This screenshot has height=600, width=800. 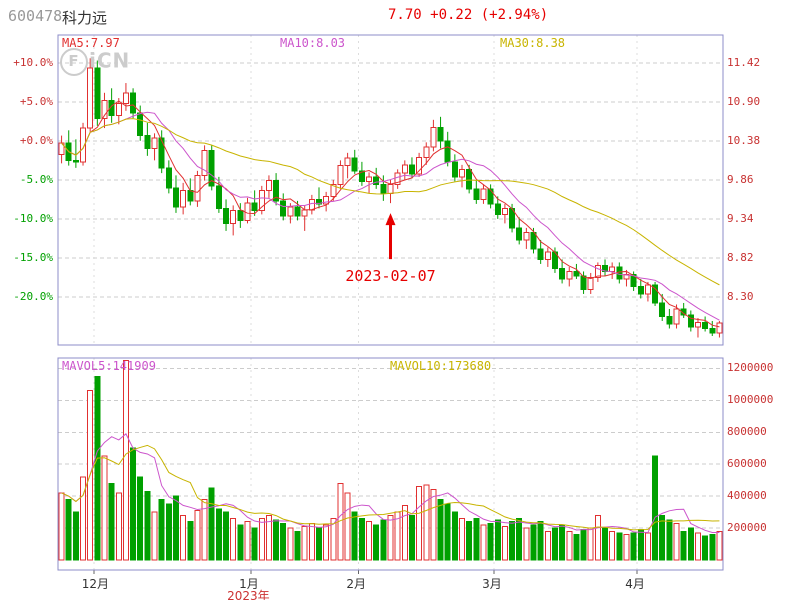 I want to click on x-axis-month-label: 3月, so click(x=492, y=584).